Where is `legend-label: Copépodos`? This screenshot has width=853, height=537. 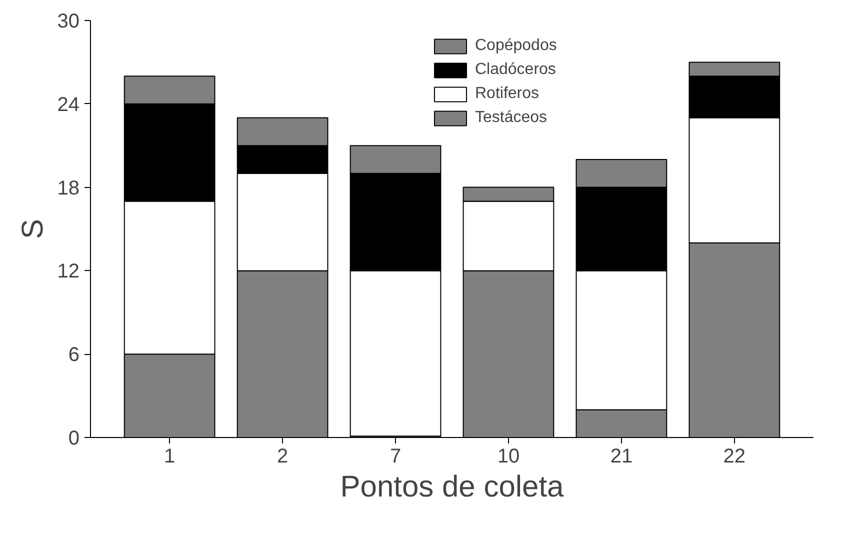 legend-label: Copépodos is located at coordinates (516, 46).